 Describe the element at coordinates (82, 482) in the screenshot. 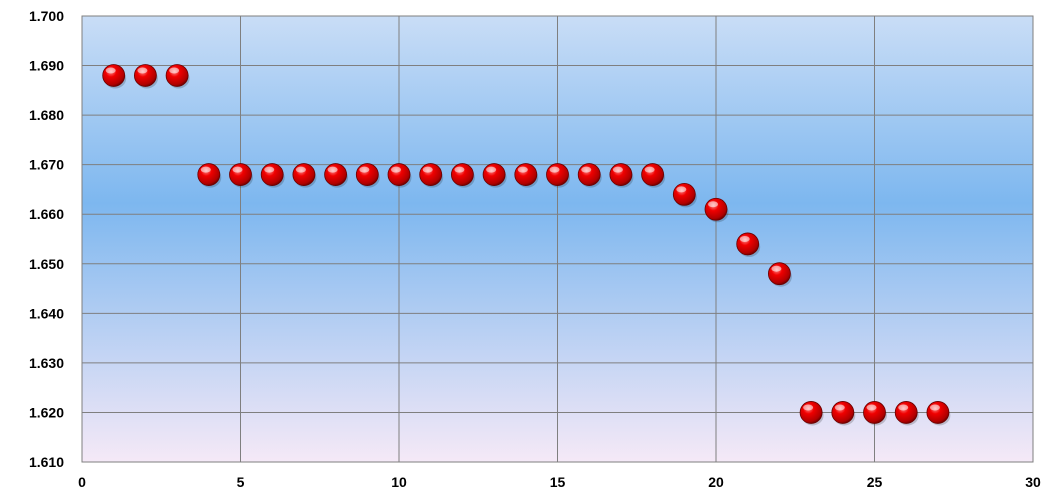

I see `x-tick-label: 0` at that location.